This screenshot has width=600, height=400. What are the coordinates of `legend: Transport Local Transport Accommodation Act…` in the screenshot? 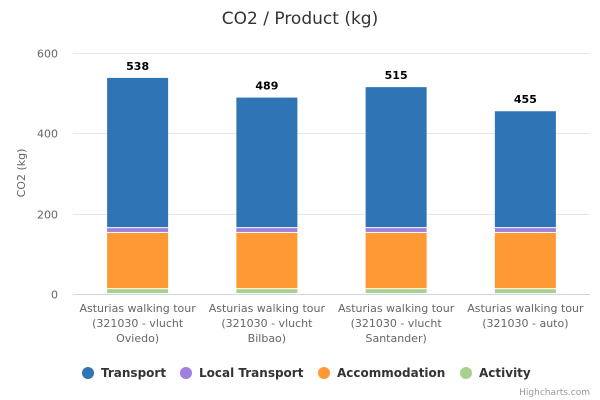 It's located at (306, 373).